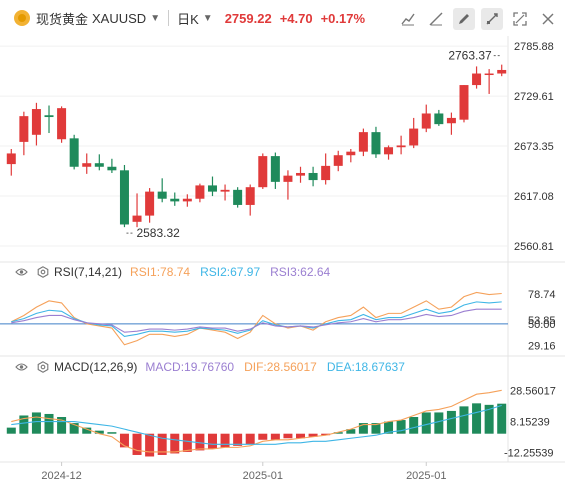  Describe the element at coordinates (248, 18) in the screenshot. I see `last-price: 2759.22` at that location.